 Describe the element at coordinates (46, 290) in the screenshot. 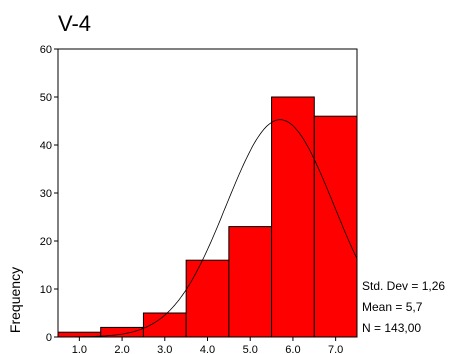

I see `y-tick-label-10: 10` at that location.